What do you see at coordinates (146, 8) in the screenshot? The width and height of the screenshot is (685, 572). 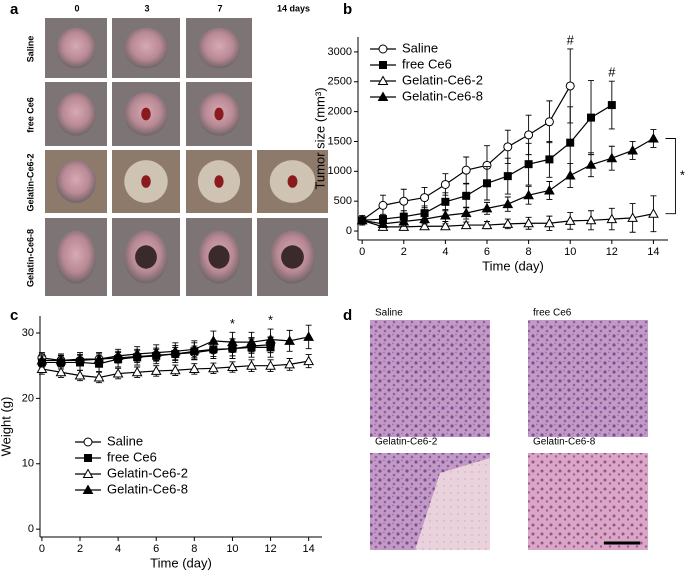 I see `column-label: 3` at bounding box center [146, 8].